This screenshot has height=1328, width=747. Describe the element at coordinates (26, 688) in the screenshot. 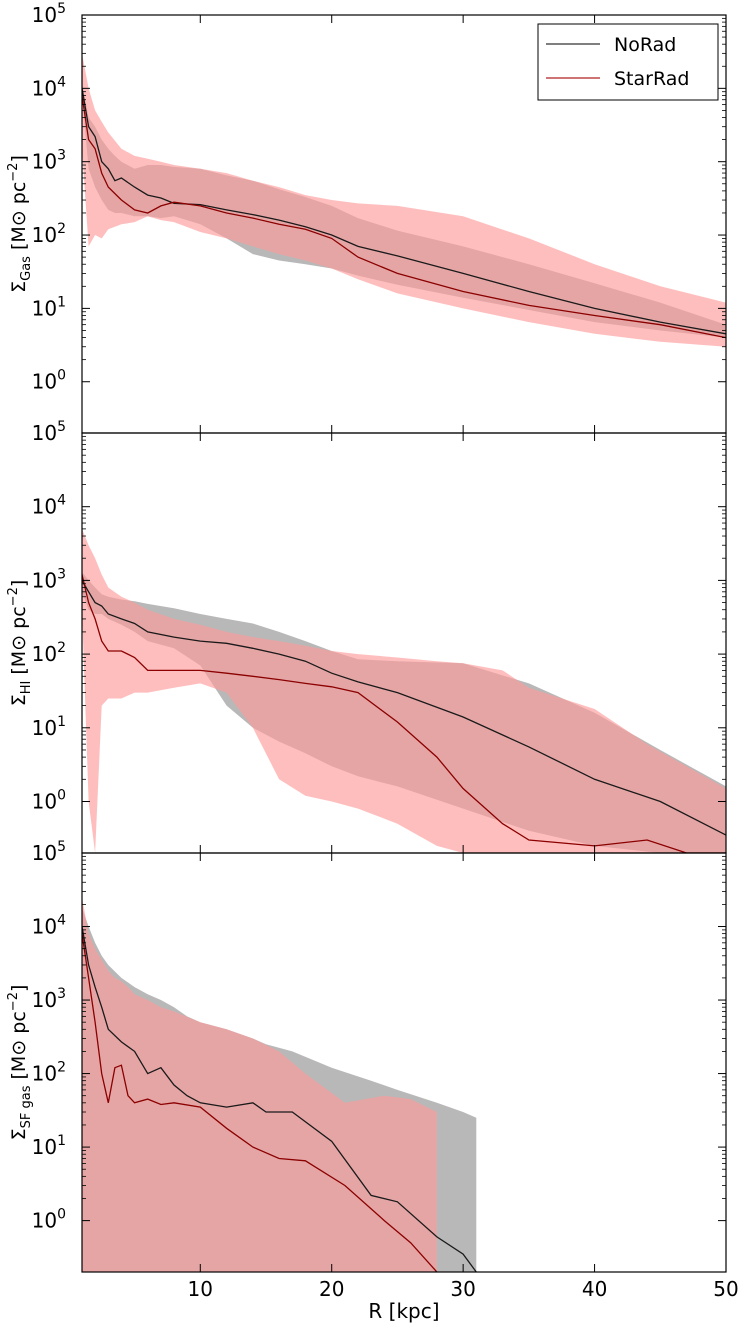

I see `ylabel-subscript: HI` at that location.